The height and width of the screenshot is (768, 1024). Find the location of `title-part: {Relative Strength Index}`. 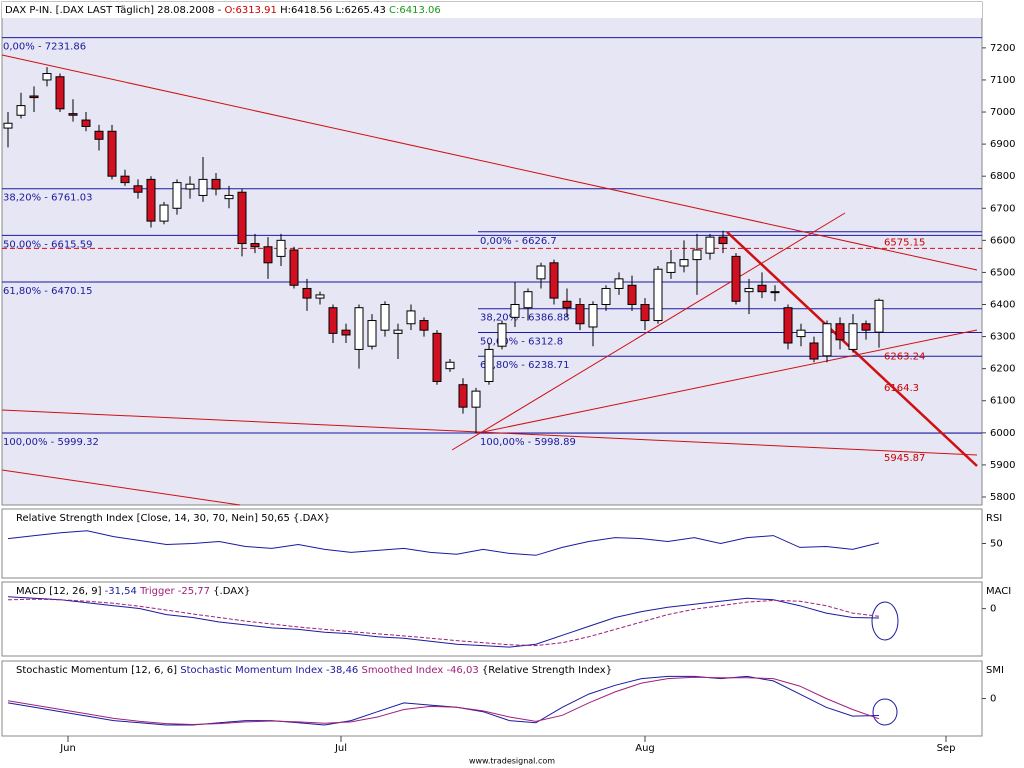

title-part: {Relative Strength Index} is located at coordinates (547, 670).